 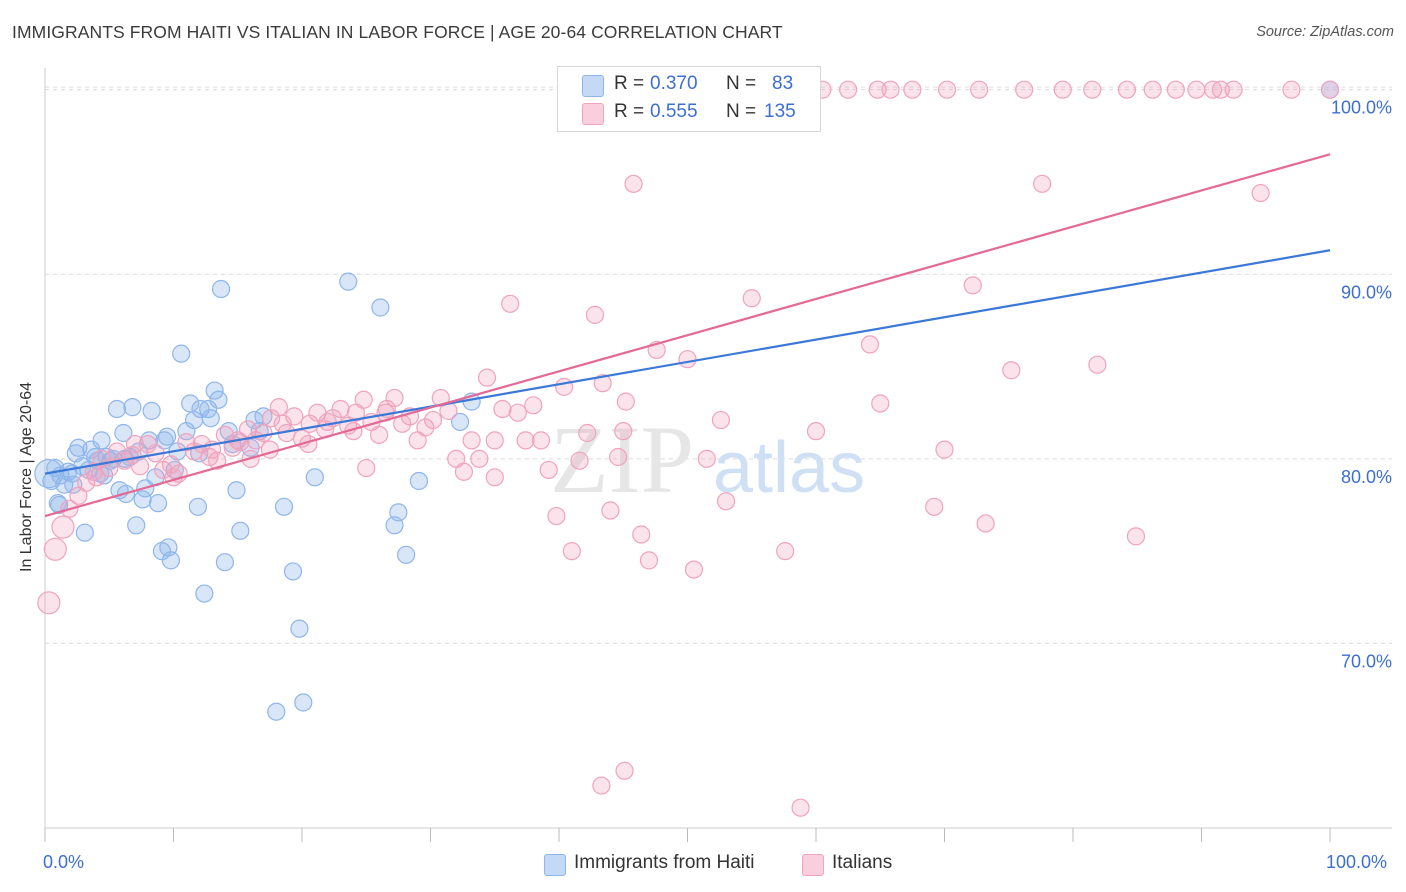 What do you see at coordinates (674, 111) in the screenshot?
I see `legend-r-value: 0.555` at bounding box center [674, 111].